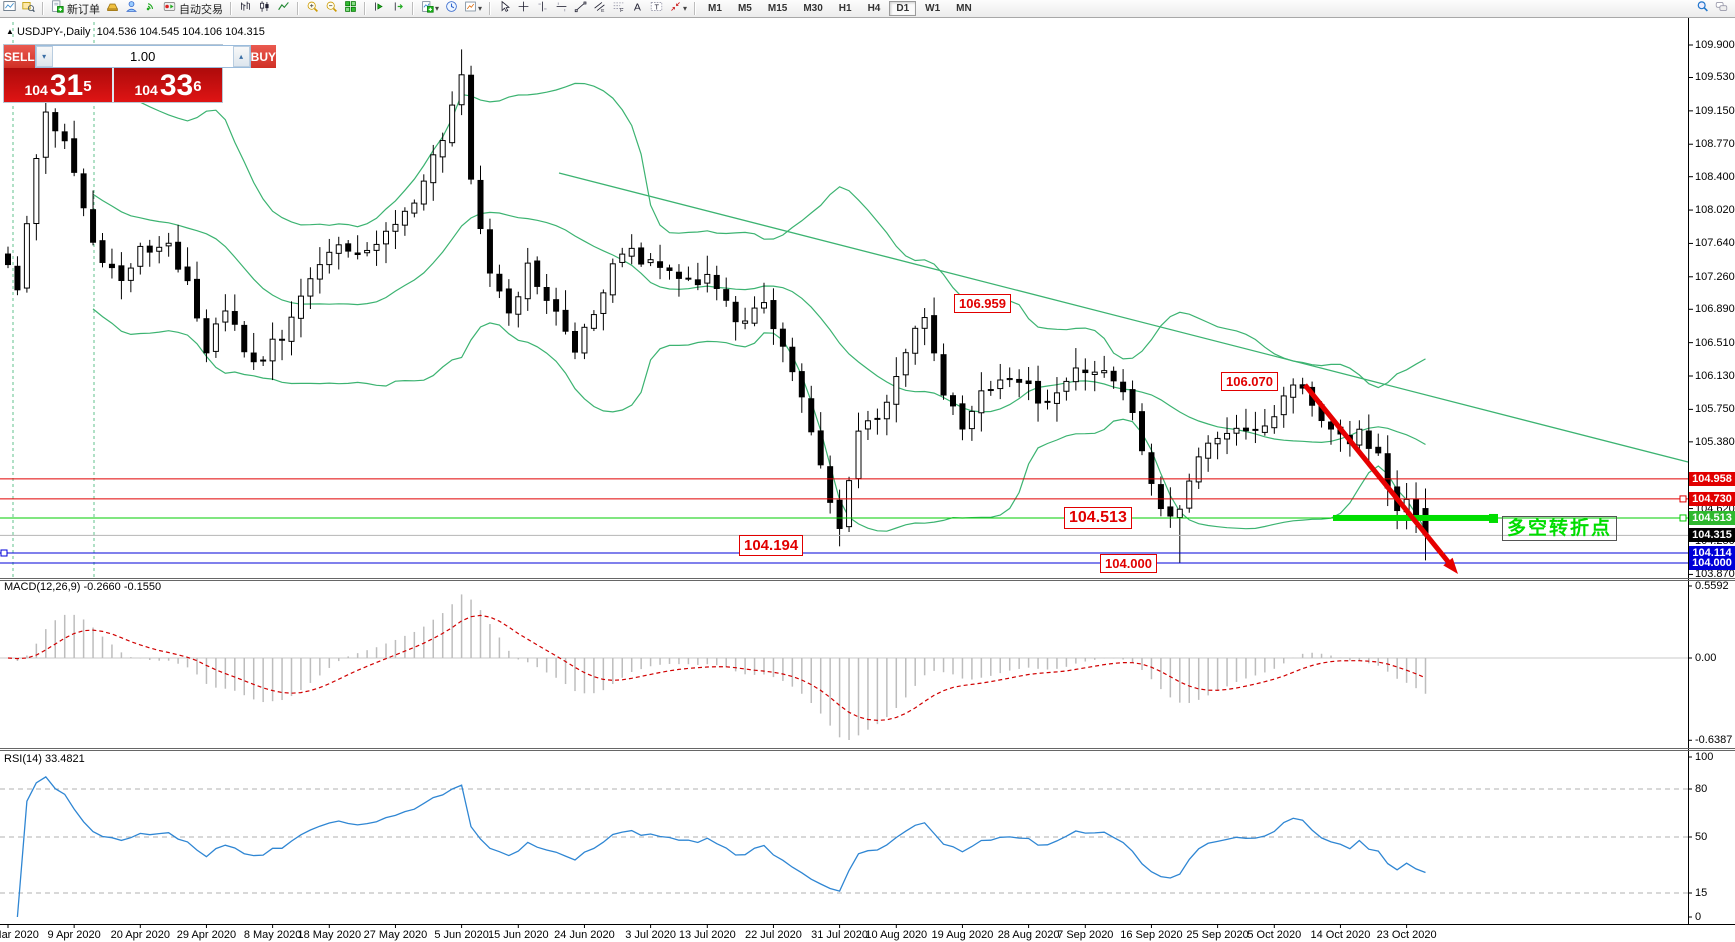  Describe the element at coordinates (771, 546) in the screenshot. I see `price-callout-annotation: 104.194` at that location.